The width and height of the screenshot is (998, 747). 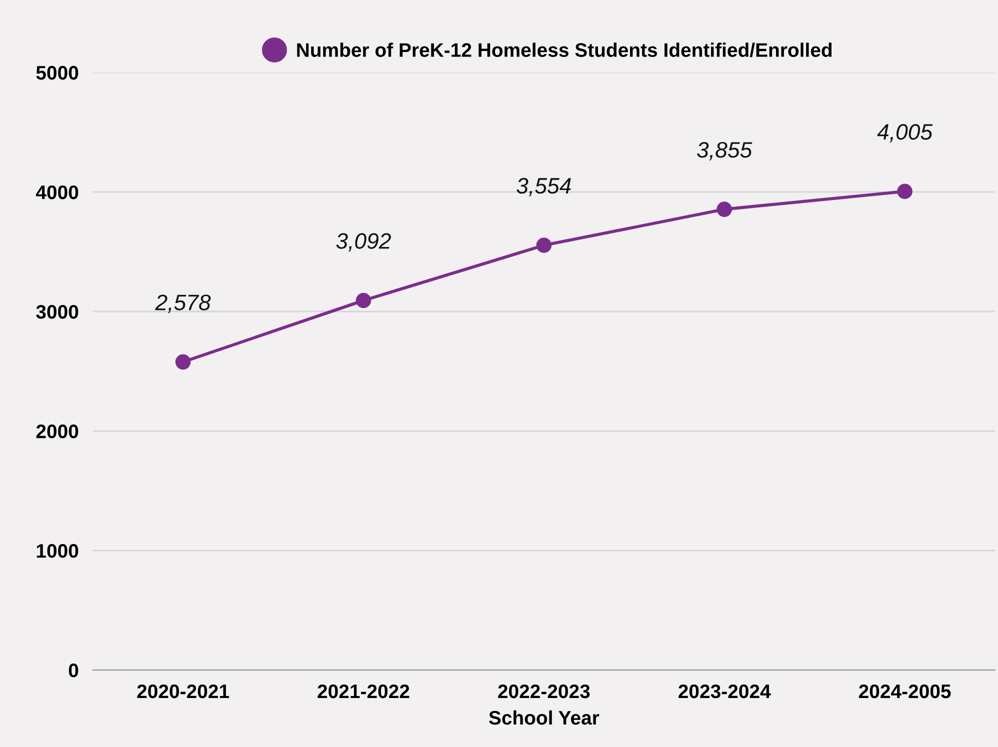 I want to click on y-tick-label: 0, so click(x=73, y=671).